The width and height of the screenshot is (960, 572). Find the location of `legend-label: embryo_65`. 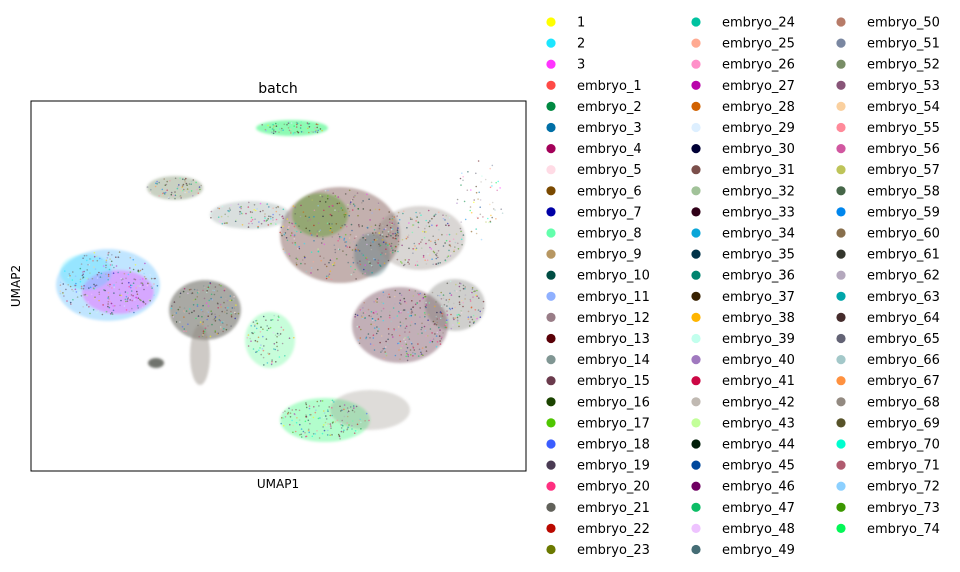

legend-label: embryo_65 is located at coordinates (903, 339).